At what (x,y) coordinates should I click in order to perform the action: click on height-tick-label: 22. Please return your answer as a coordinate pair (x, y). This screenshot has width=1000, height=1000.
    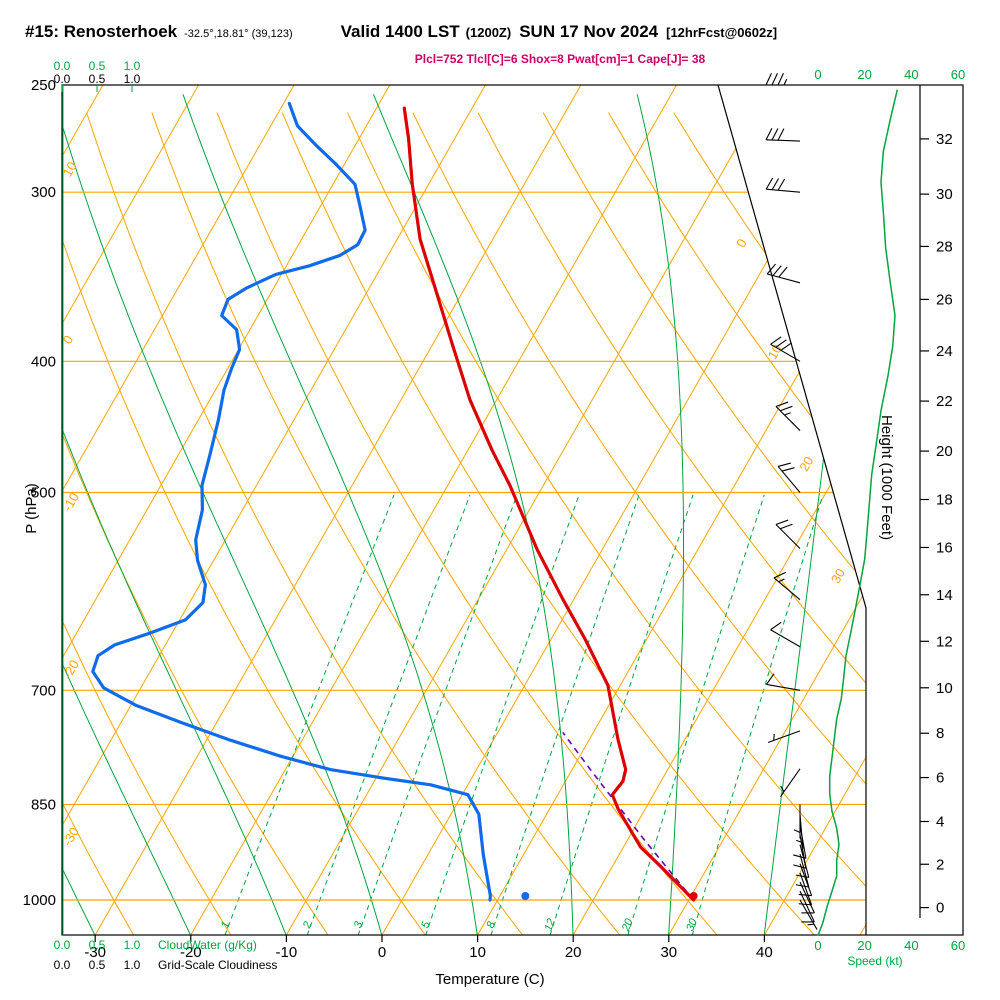
    Looking at the image, I should click on (944, 401).